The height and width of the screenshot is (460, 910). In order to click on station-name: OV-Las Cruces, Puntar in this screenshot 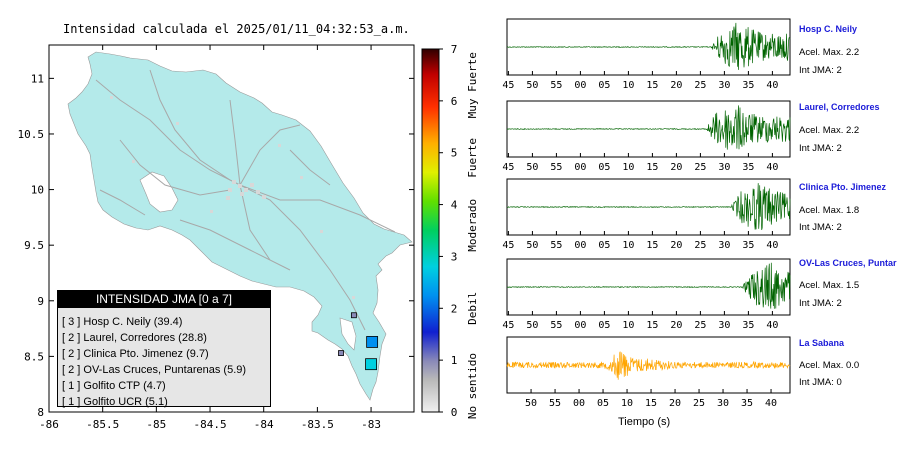, I will do `click(848, 263)`.